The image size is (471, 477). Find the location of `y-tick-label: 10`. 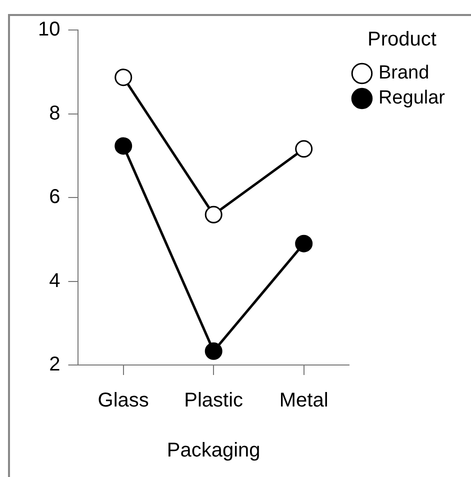

y-tick-label: 10 is located at coordinates (49, 29).